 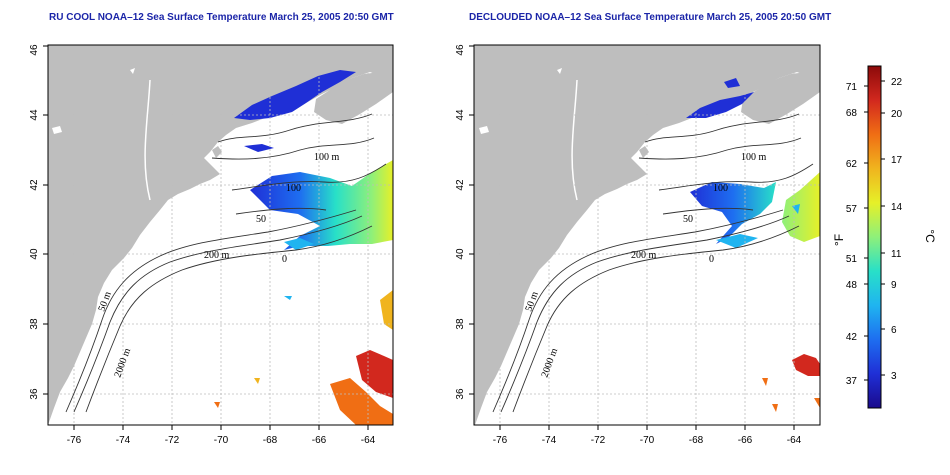 What do you see at coordinates (733, 213) in the screenshot?
I see `right-sst-georges-bank` at bounding box center [733, 213].